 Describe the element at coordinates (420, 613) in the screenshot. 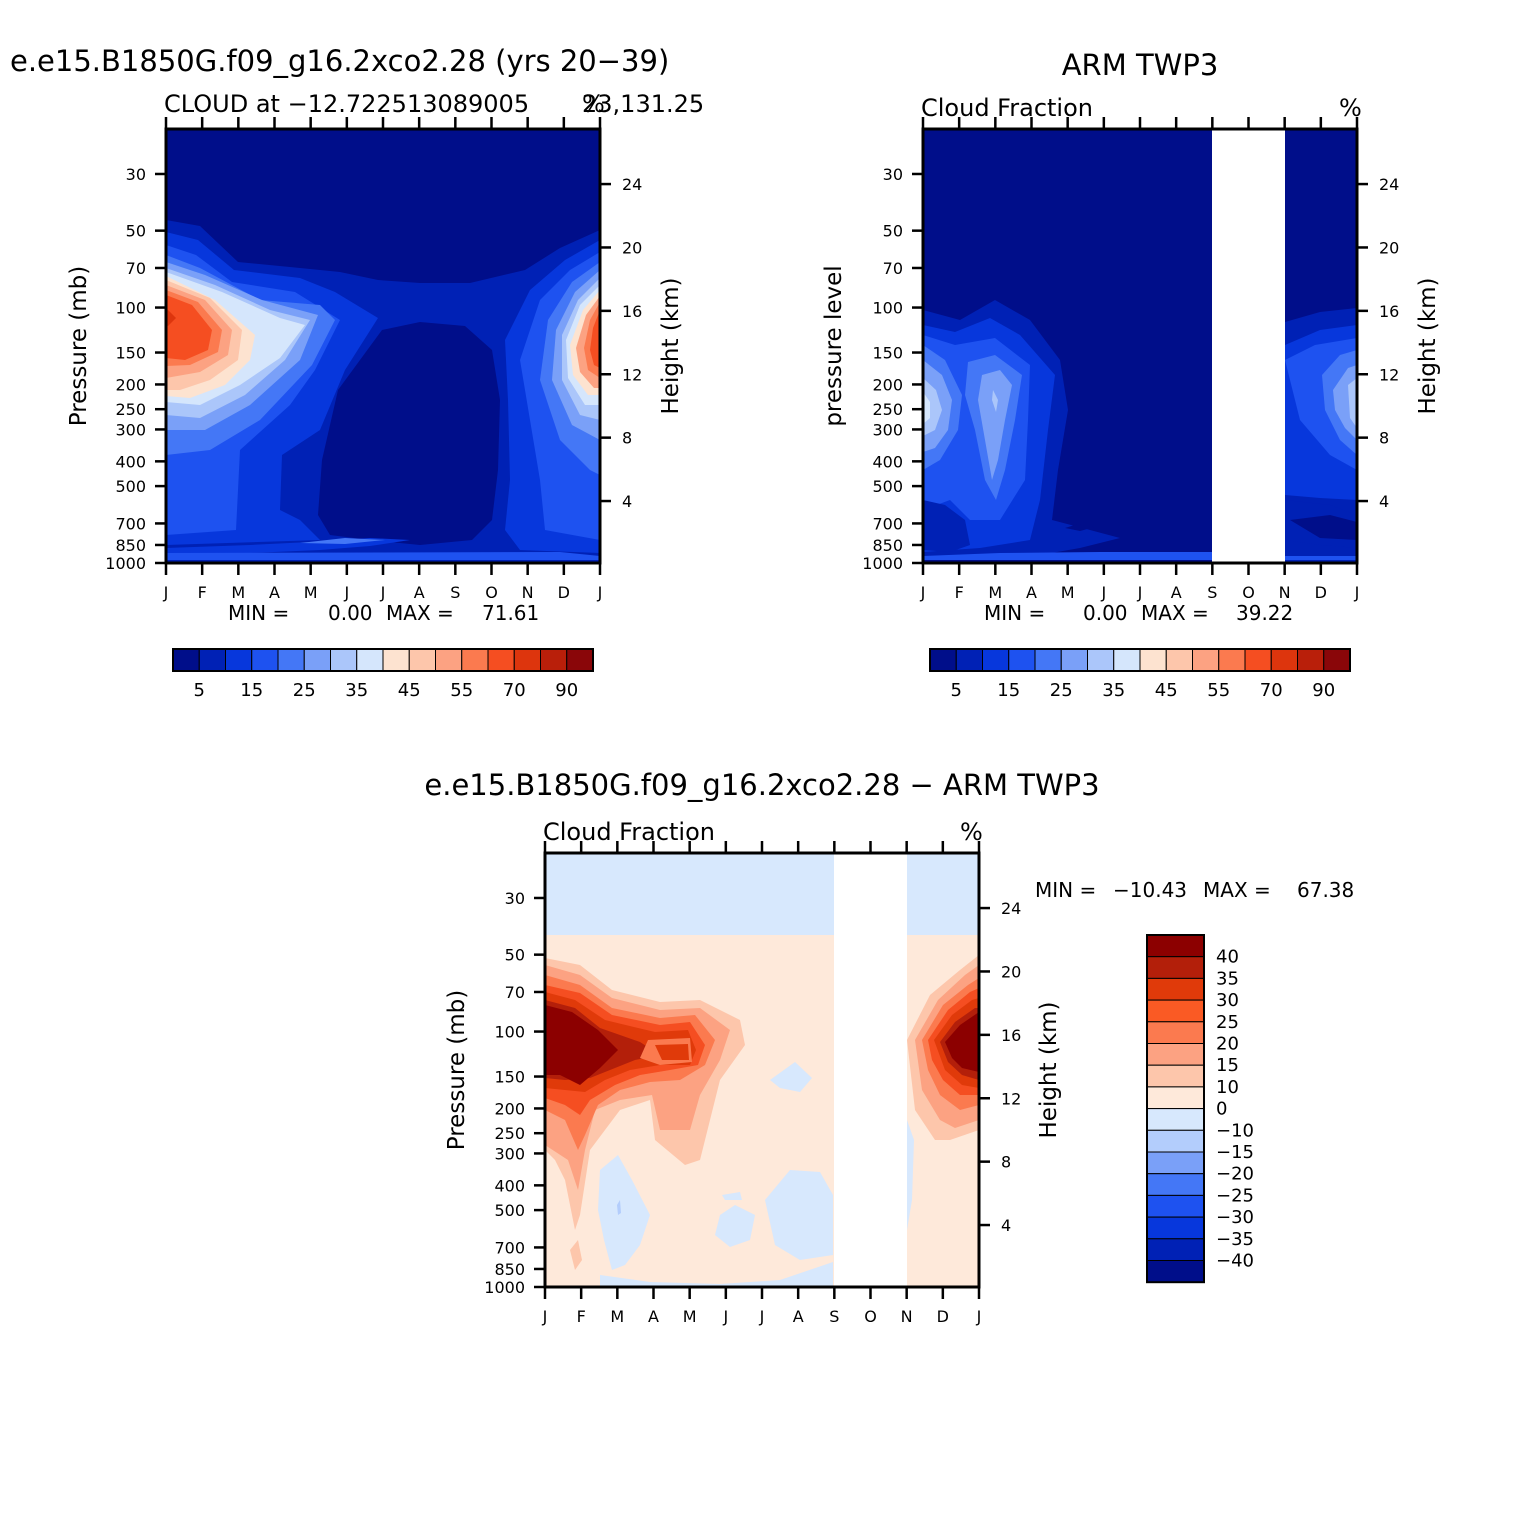

I see `panel-model-max-label: MAX =` at that location.